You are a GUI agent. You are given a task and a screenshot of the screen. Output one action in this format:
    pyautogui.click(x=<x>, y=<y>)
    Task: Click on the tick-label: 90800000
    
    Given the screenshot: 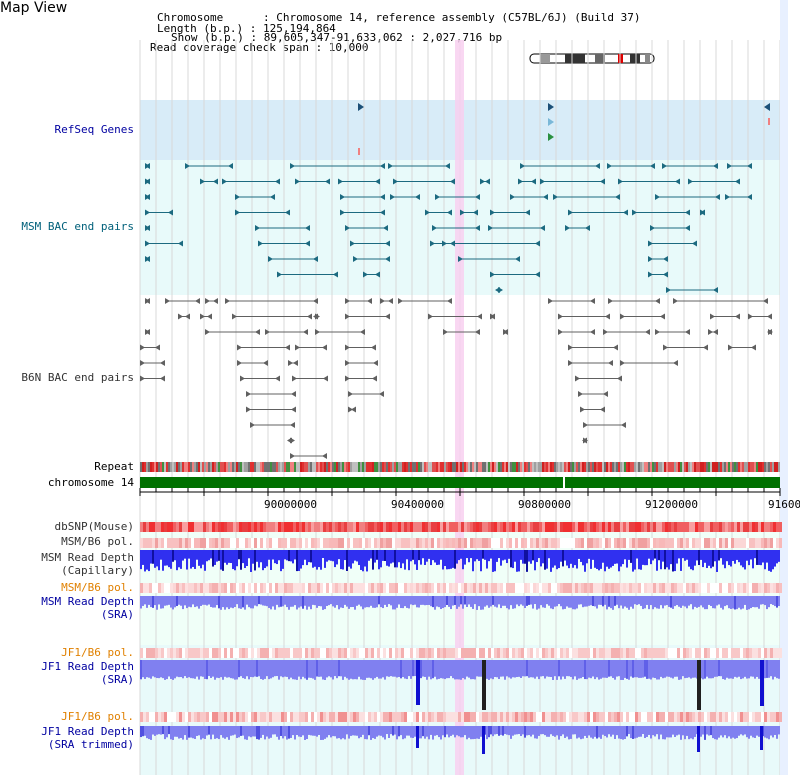 What is the action you would take?
    pyautogui.click(x=544, y=504)
    